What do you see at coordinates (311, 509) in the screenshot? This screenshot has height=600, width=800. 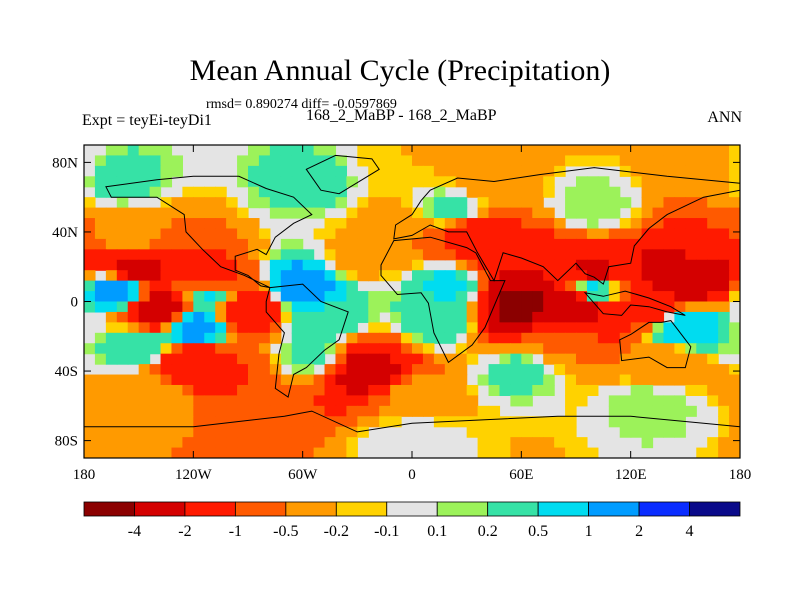 I see `colorbar-swatch` at bounding box center [311, 509].